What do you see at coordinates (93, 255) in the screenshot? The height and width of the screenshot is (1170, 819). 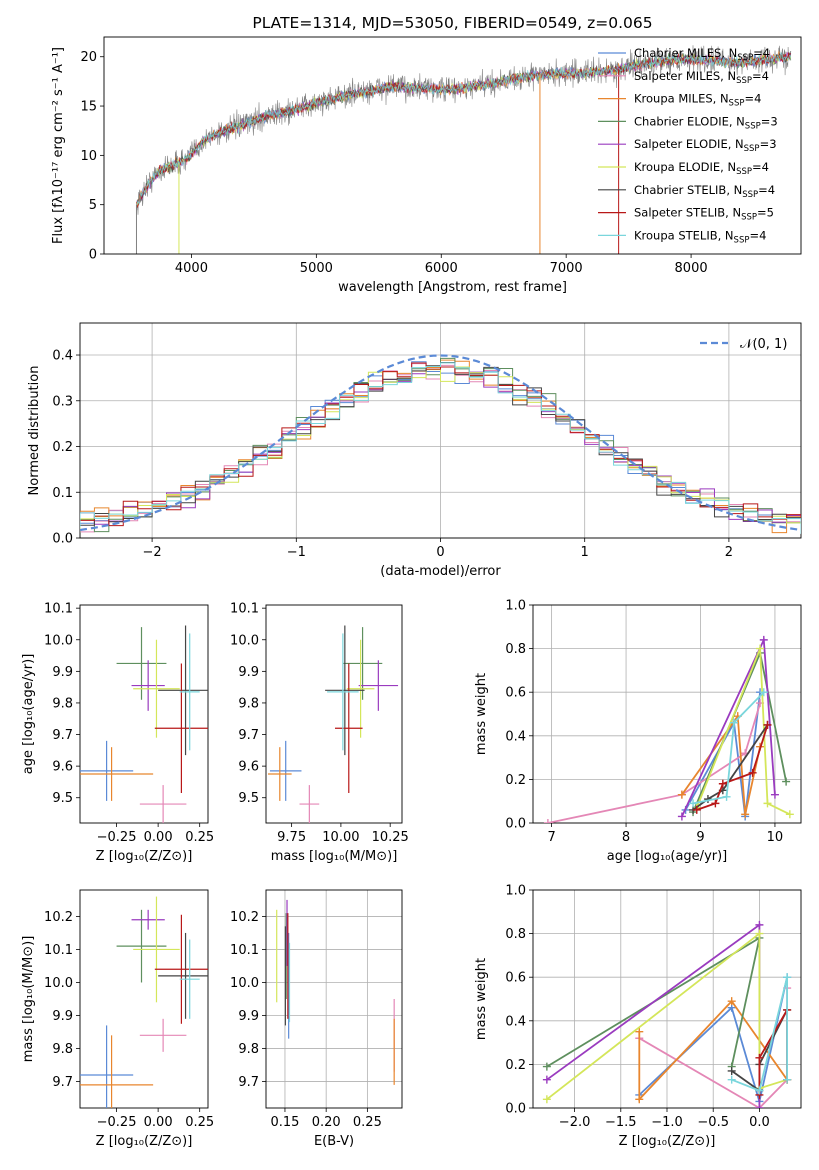 I see `y-tick-label: 0` at bounding box center [93, 255].